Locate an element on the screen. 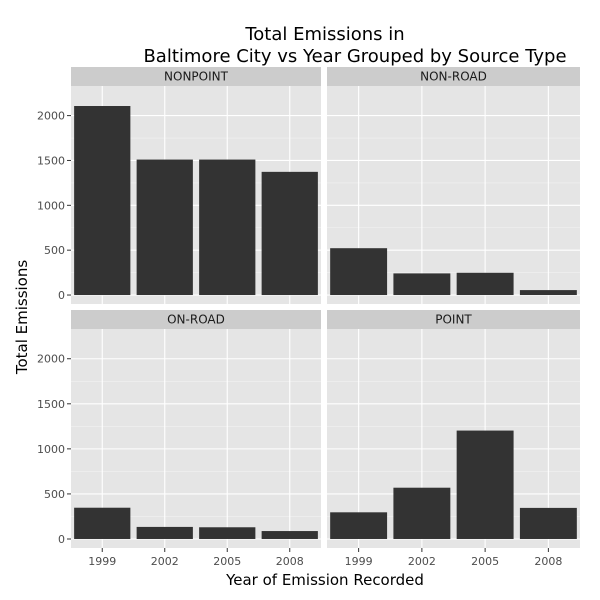  bar-non-road-2008 is located at coordinates (548, 293).